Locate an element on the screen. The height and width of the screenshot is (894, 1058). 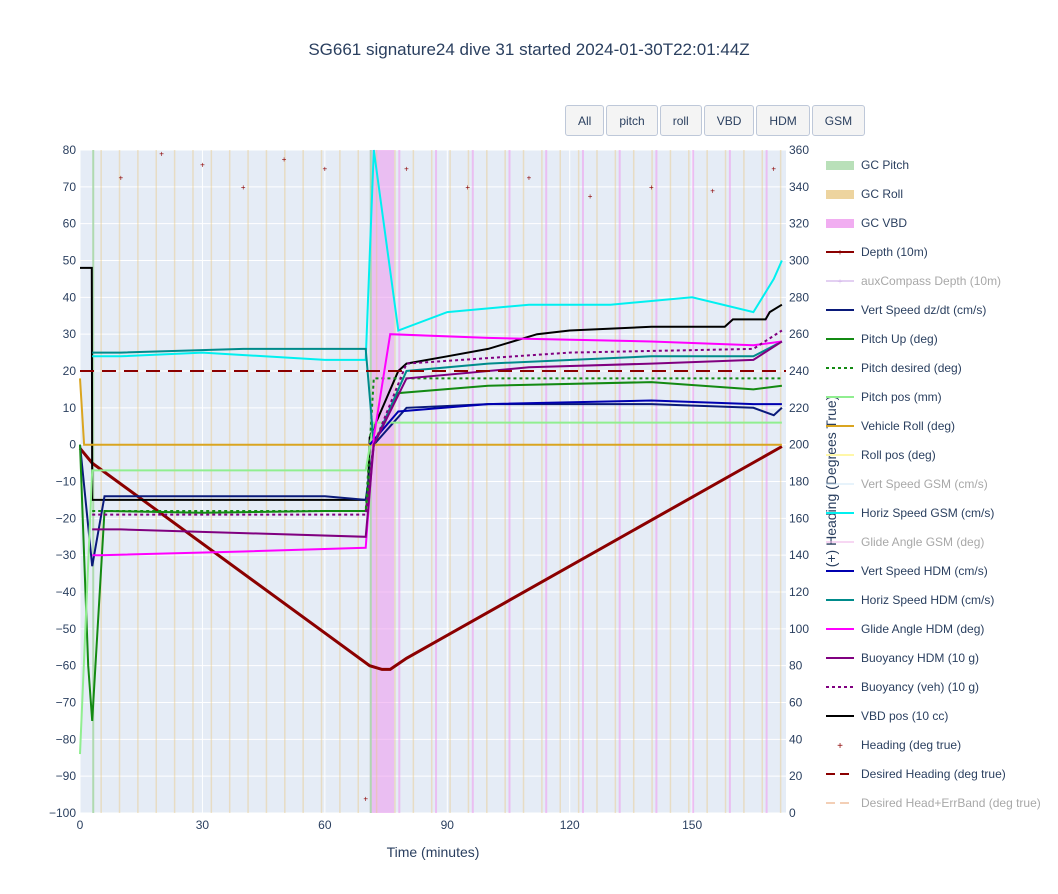
legend-label: Horiz Speed HDM (cm/s) is located at coordinates (927, 600).